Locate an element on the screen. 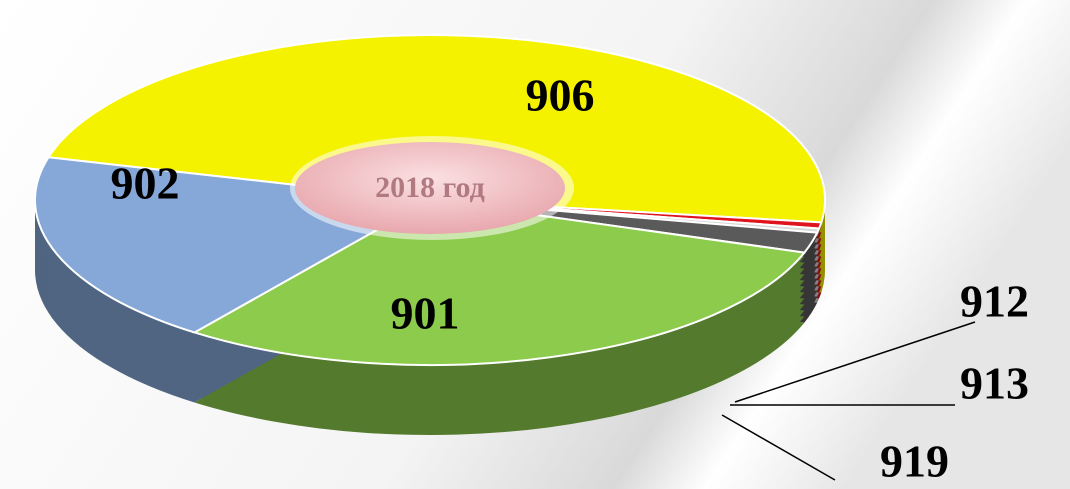 This screenshot has height=489, width=1070. slice-label: 919 is located at coordinates (914, 461).